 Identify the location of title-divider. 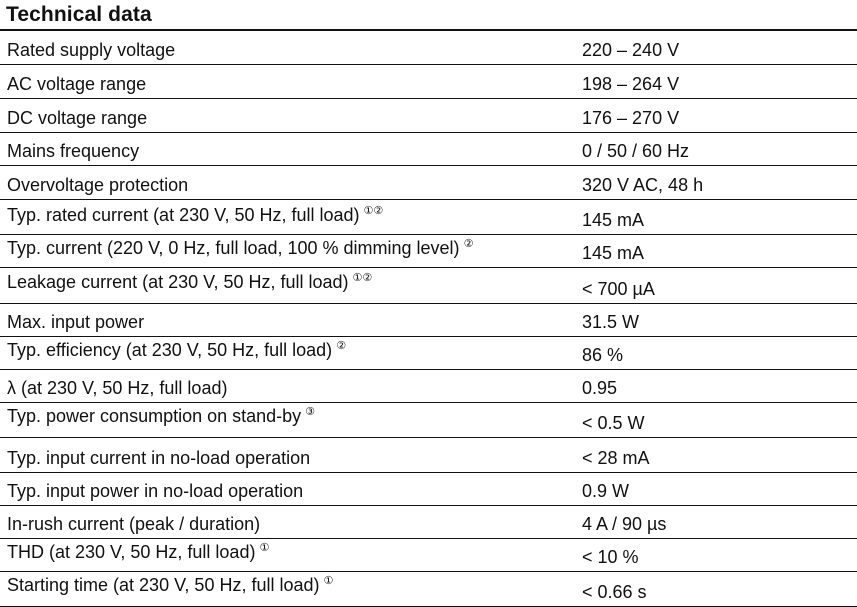
(428, 30).